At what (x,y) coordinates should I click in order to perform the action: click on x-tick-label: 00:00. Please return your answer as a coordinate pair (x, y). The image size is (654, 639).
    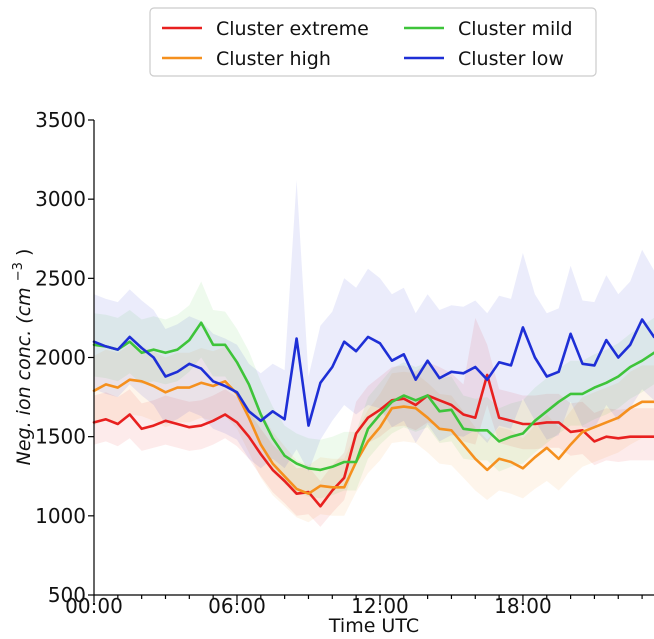
    Looking at the image, I should click on (94, 606).